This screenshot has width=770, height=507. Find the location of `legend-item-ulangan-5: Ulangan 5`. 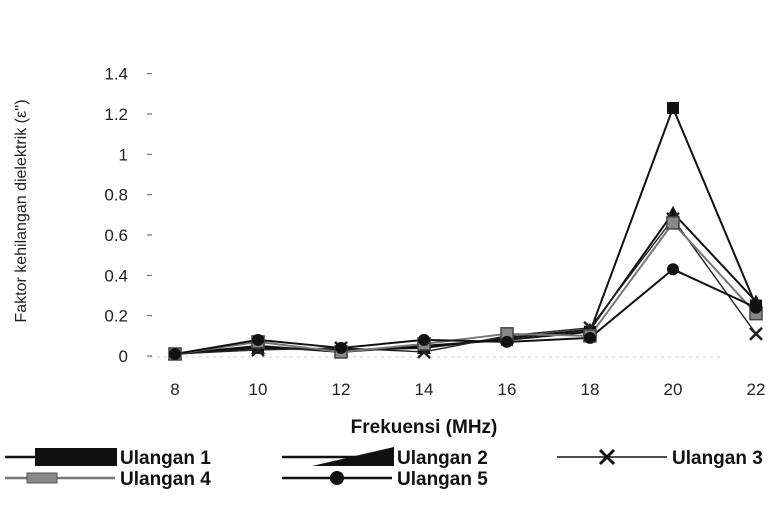

legend-item-ulangan-5: Ulangan 5 is located at coordinates (385, 479).